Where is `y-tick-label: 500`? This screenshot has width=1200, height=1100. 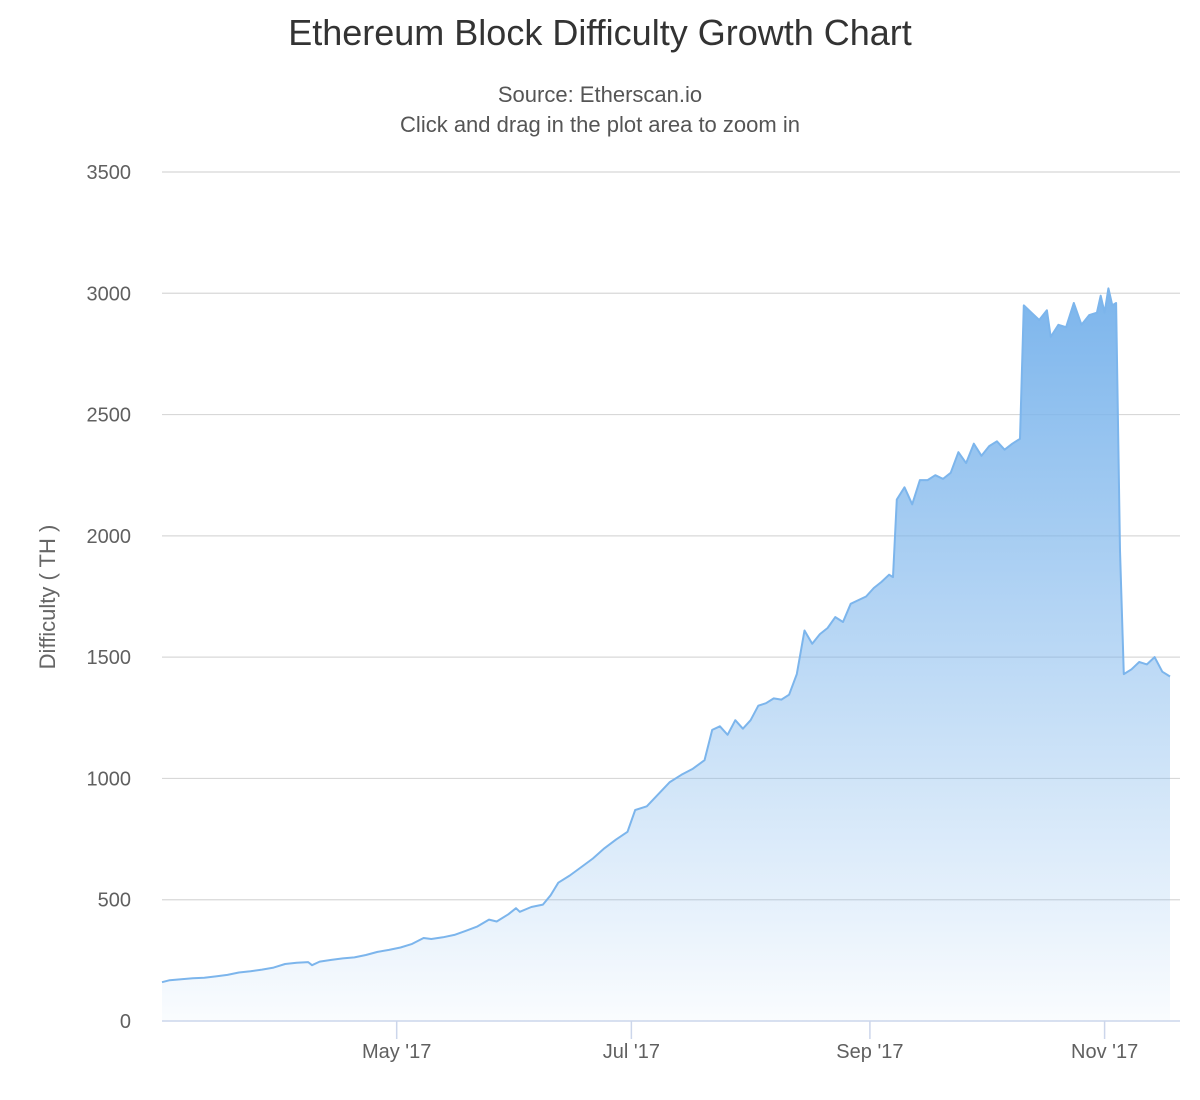 y-tick-label: 500 is located at coordinates (114, 901).